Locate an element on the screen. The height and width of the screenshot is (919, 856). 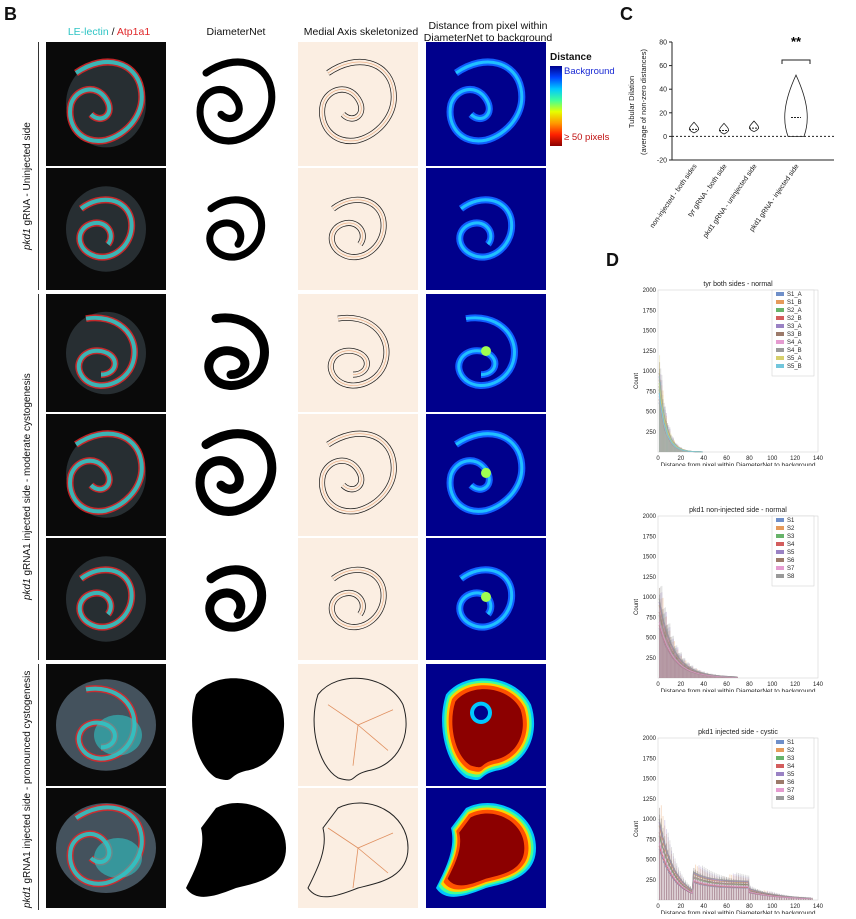
violin-category-label: non-injected - both sides is located at coordinates (674, 196).